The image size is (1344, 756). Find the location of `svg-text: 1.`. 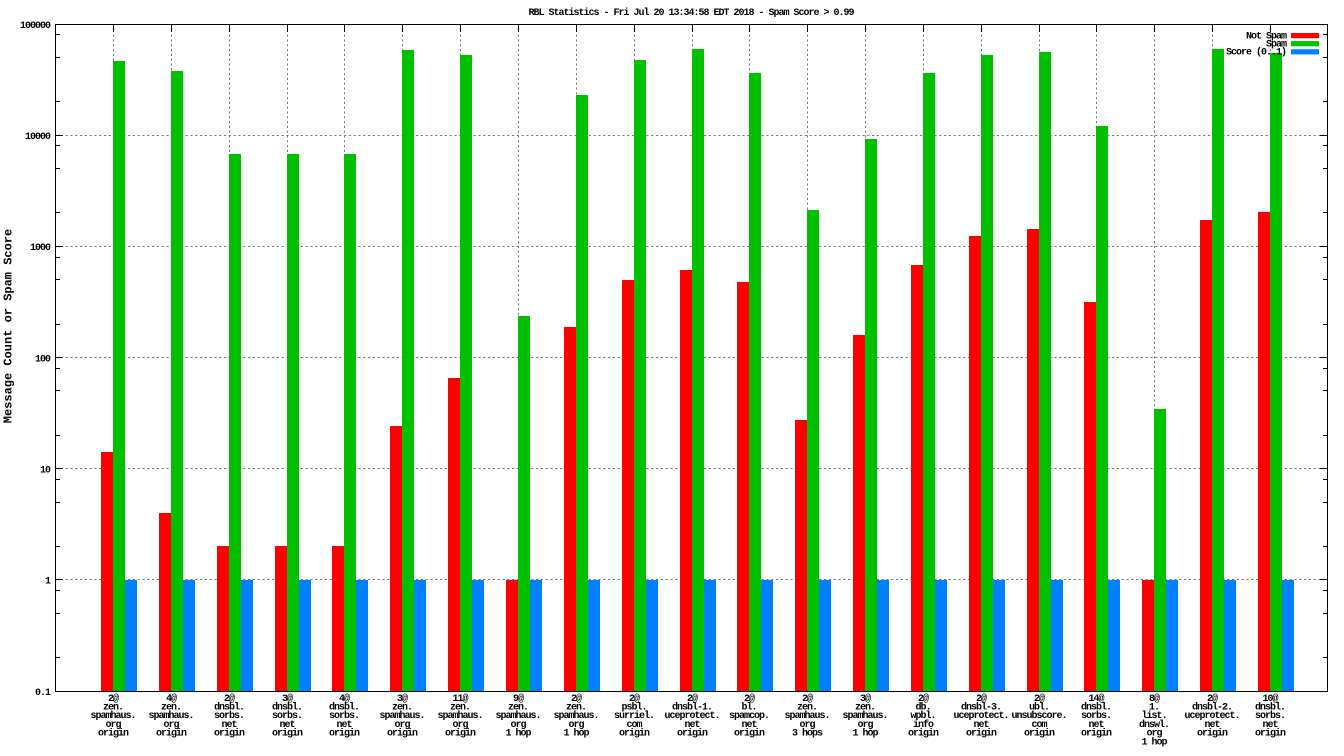

svg-text: 1. is located at coordinates (1154, 708).